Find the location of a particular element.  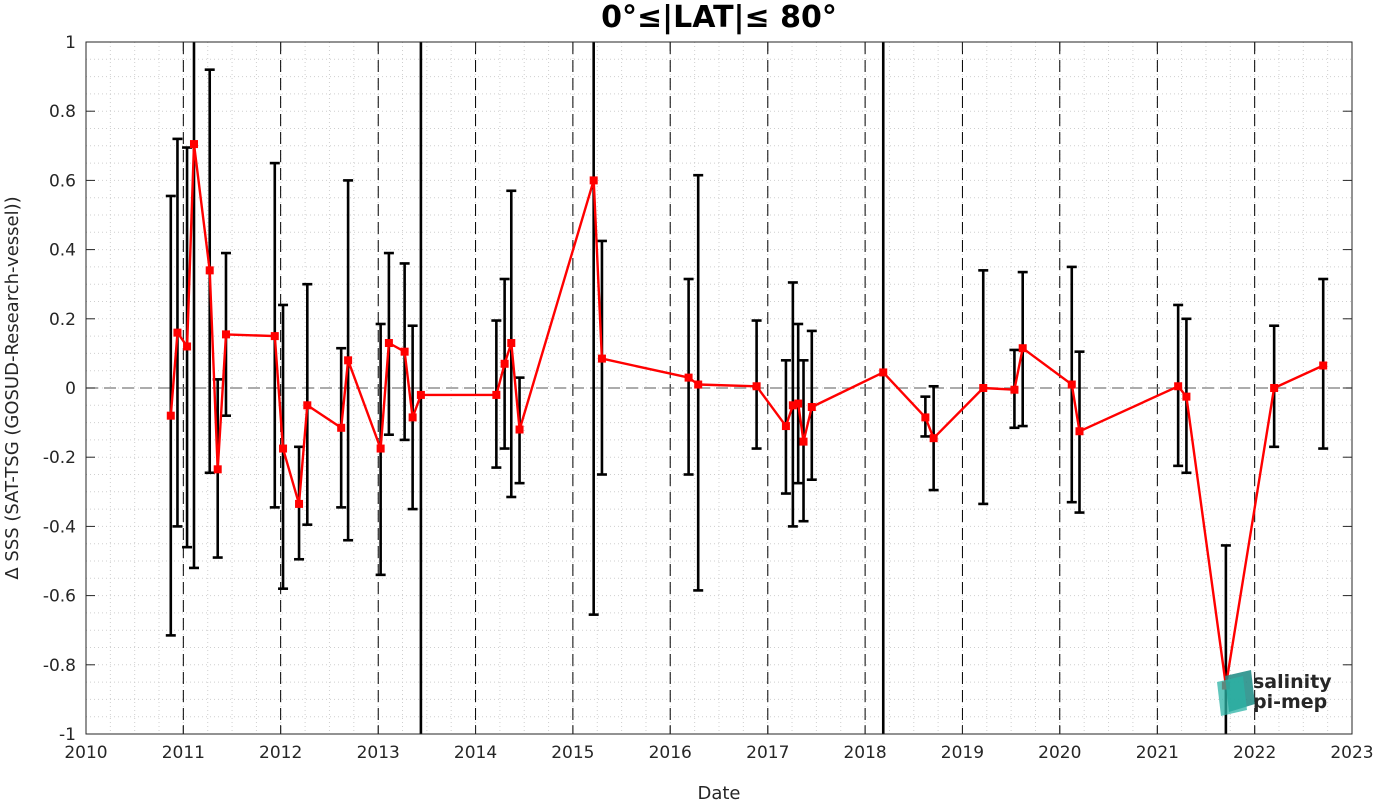

x-axis-label: Date is located at coordinates (718, 792).